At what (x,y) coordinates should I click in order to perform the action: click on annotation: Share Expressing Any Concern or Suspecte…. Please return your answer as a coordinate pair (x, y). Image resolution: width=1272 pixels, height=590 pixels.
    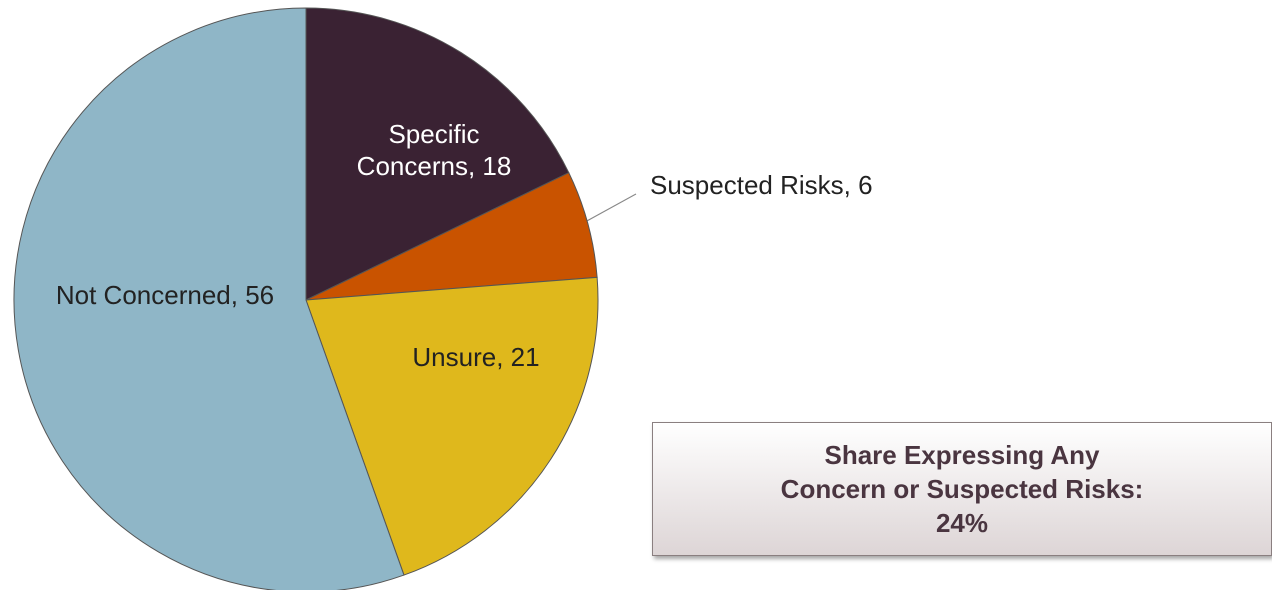
    Looking at the image, I should click on (962, 489).